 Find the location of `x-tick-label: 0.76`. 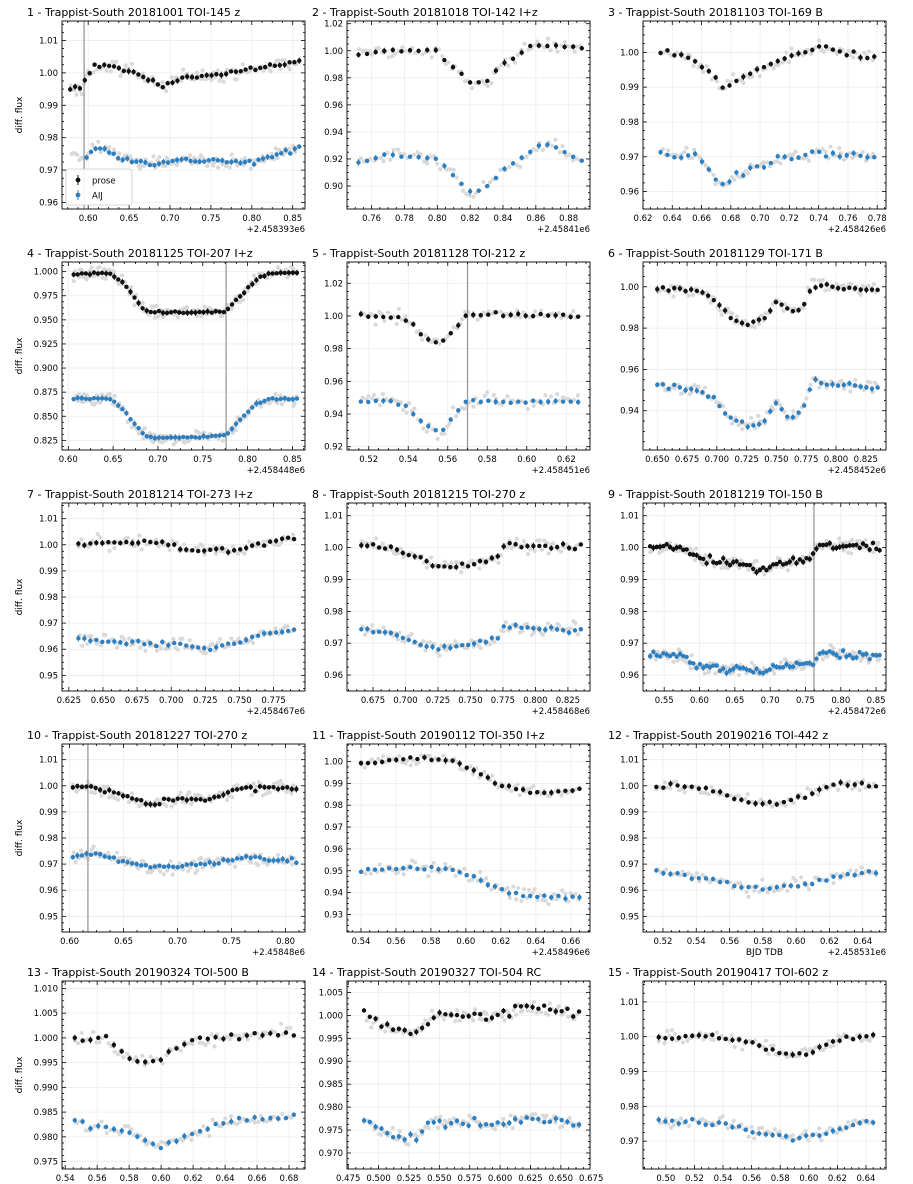

x-tick-label: 0.76 is located at coordinates (847, 219).